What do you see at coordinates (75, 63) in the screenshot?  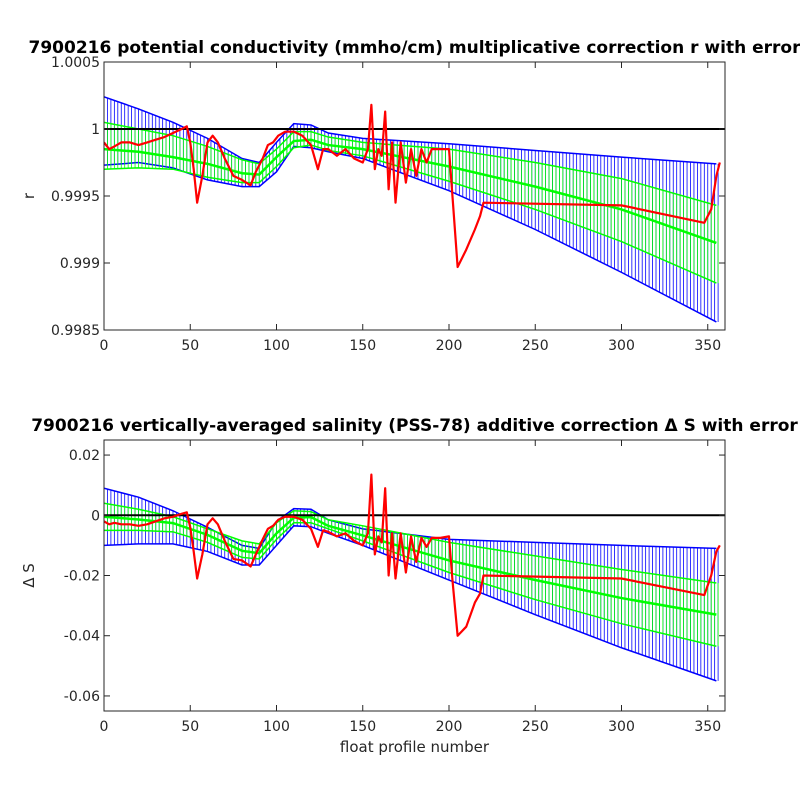 I see `y-tick-label: 1.0005` at bounding box center [75, 63].